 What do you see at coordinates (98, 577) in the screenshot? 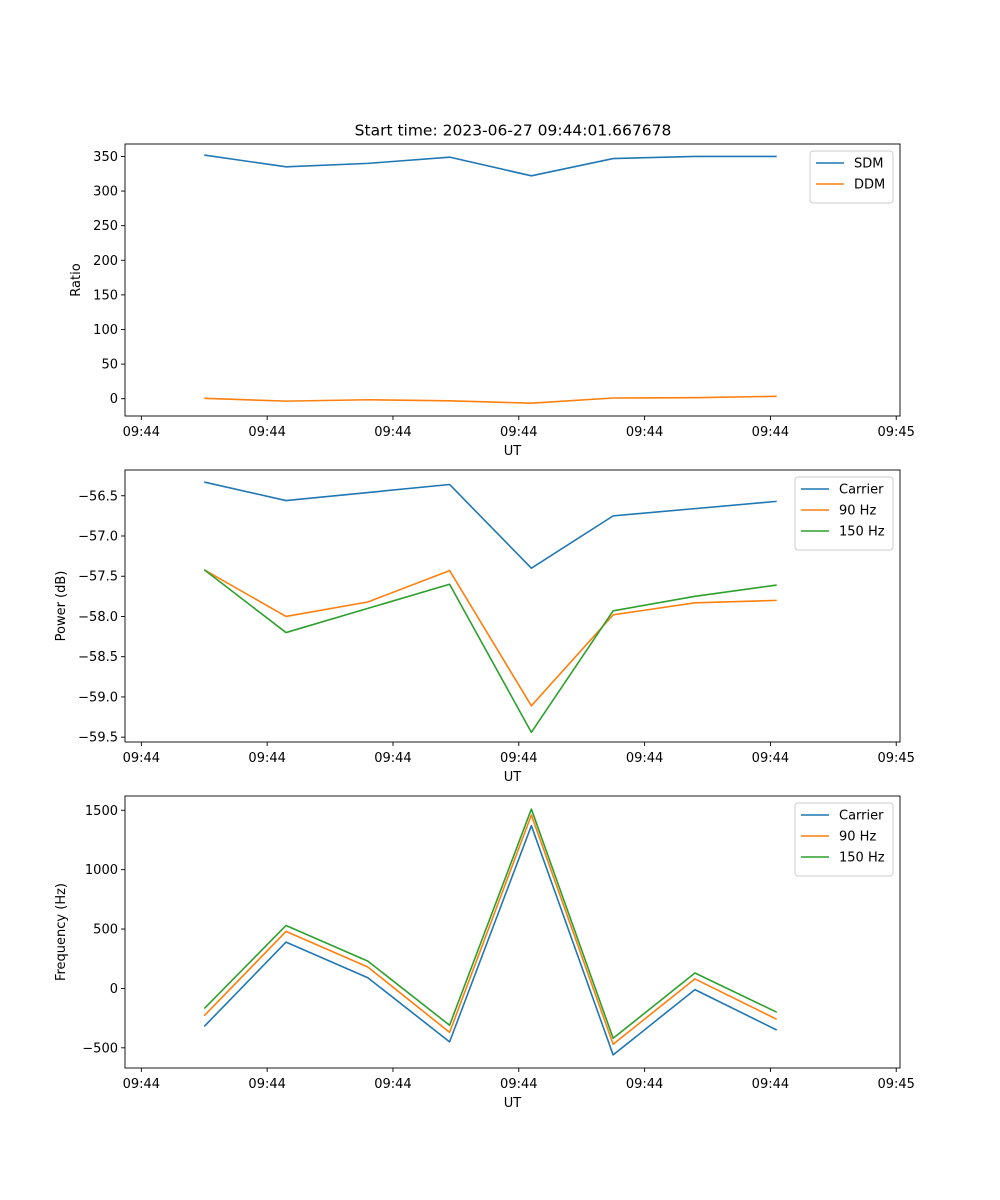
I see `y-tick-label: −57.5` at bounding box center [98, 577].